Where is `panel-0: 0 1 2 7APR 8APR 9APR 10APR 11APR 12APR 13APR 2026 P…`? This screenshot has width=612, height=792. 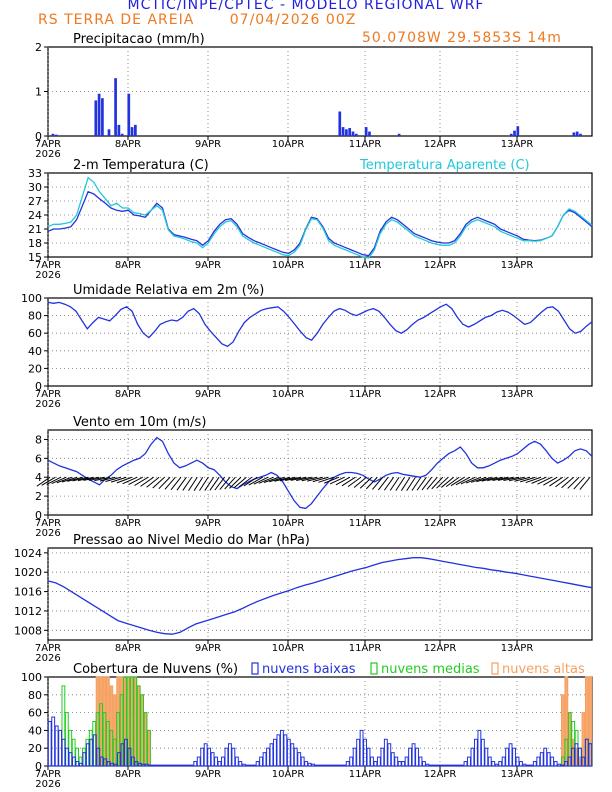 panel-0: 0 1 2 7APR 8APR 9APR 10APR 11APR 12APR 13APR 2026 P… is located at coordinates (314, 96).